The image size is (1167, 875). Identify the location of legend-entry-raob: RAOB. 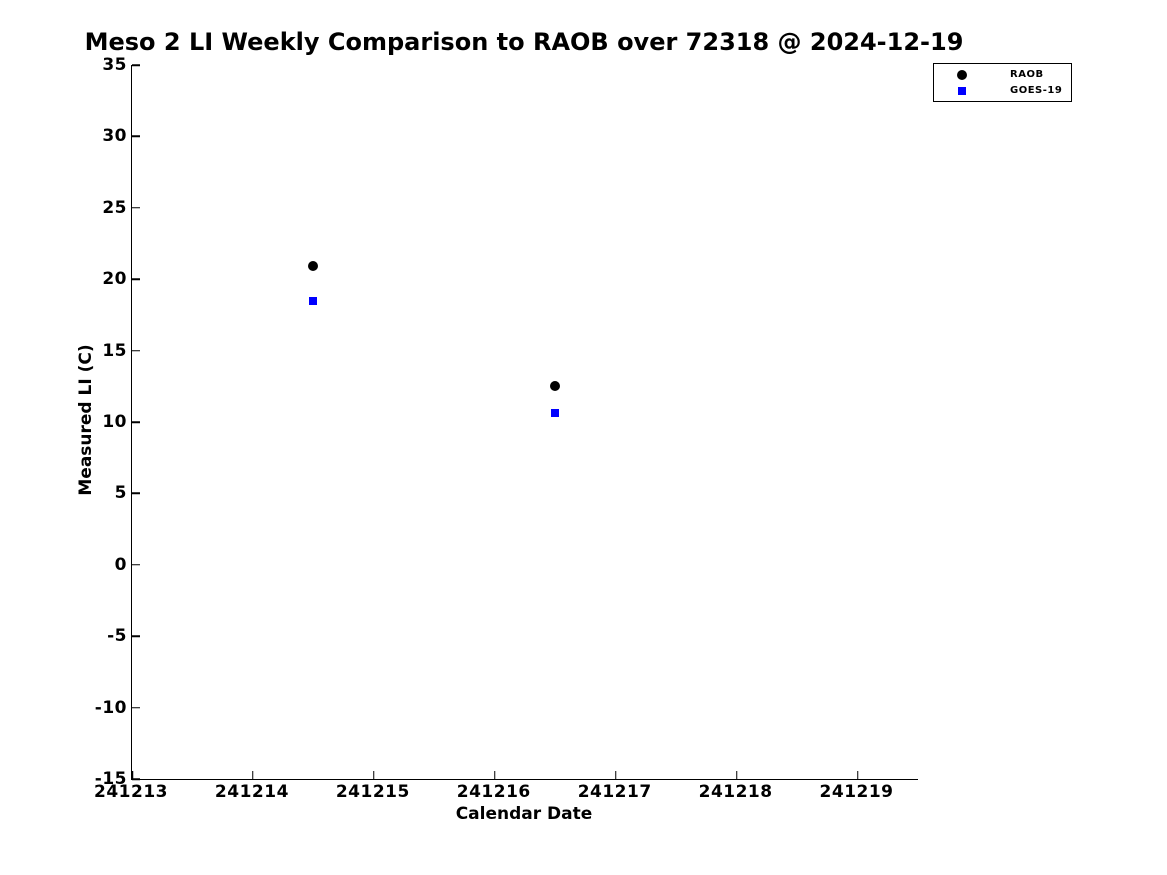
(1002, 74).